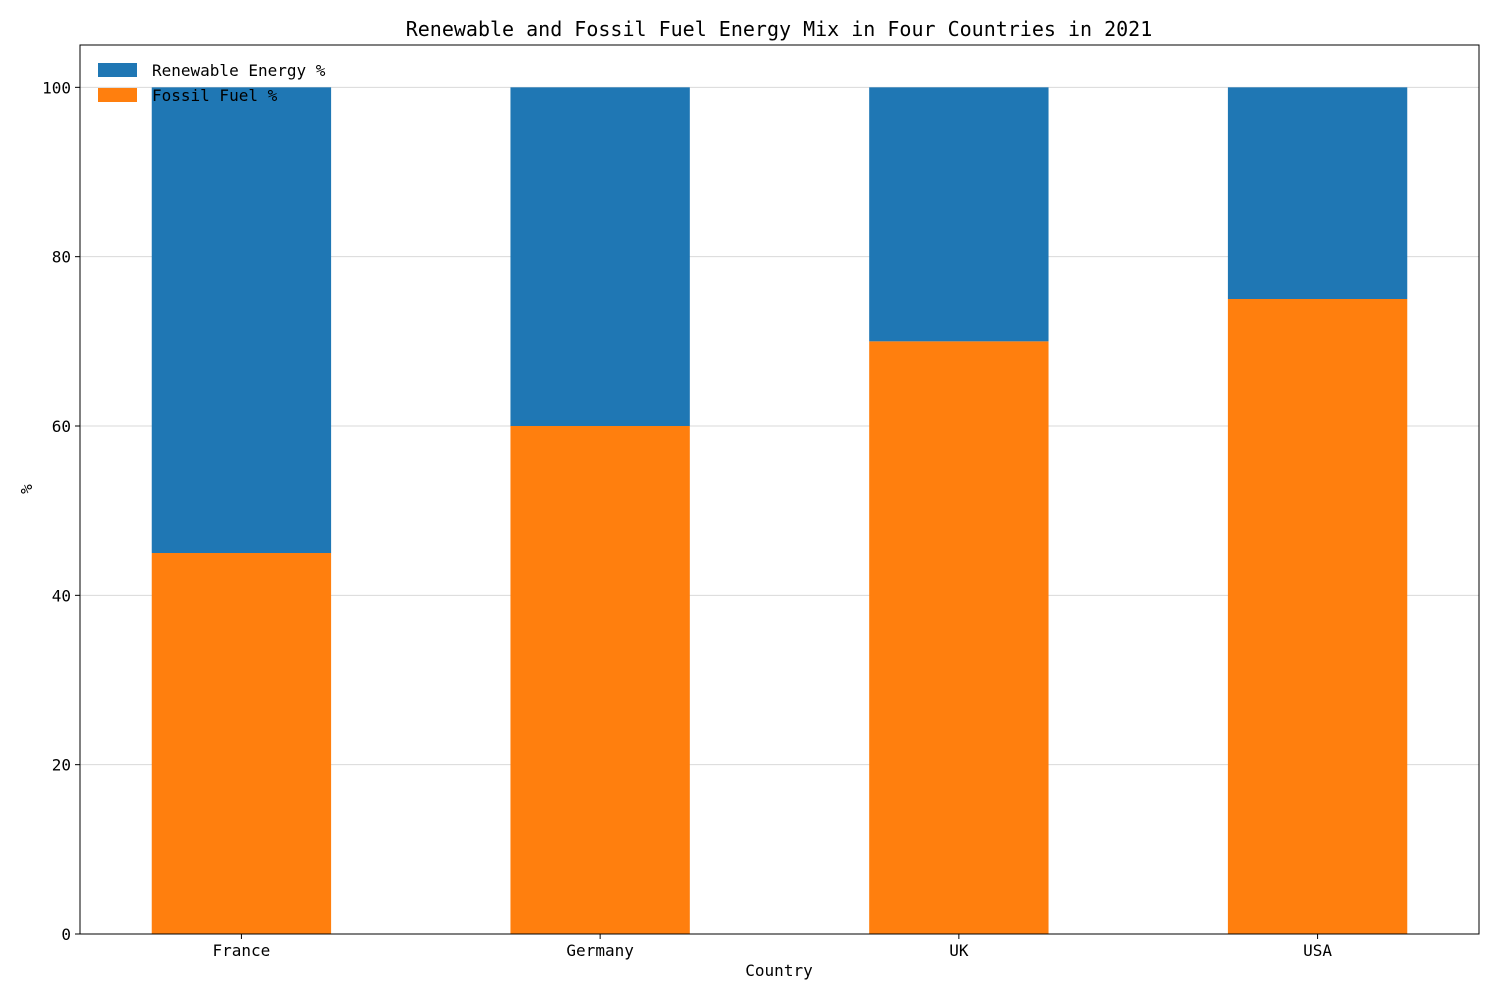 Image resolution: width=1500 pixels, height=1000 pixels. I want to click on bar-renewable-energy-pct-uk, so click(959, 214).